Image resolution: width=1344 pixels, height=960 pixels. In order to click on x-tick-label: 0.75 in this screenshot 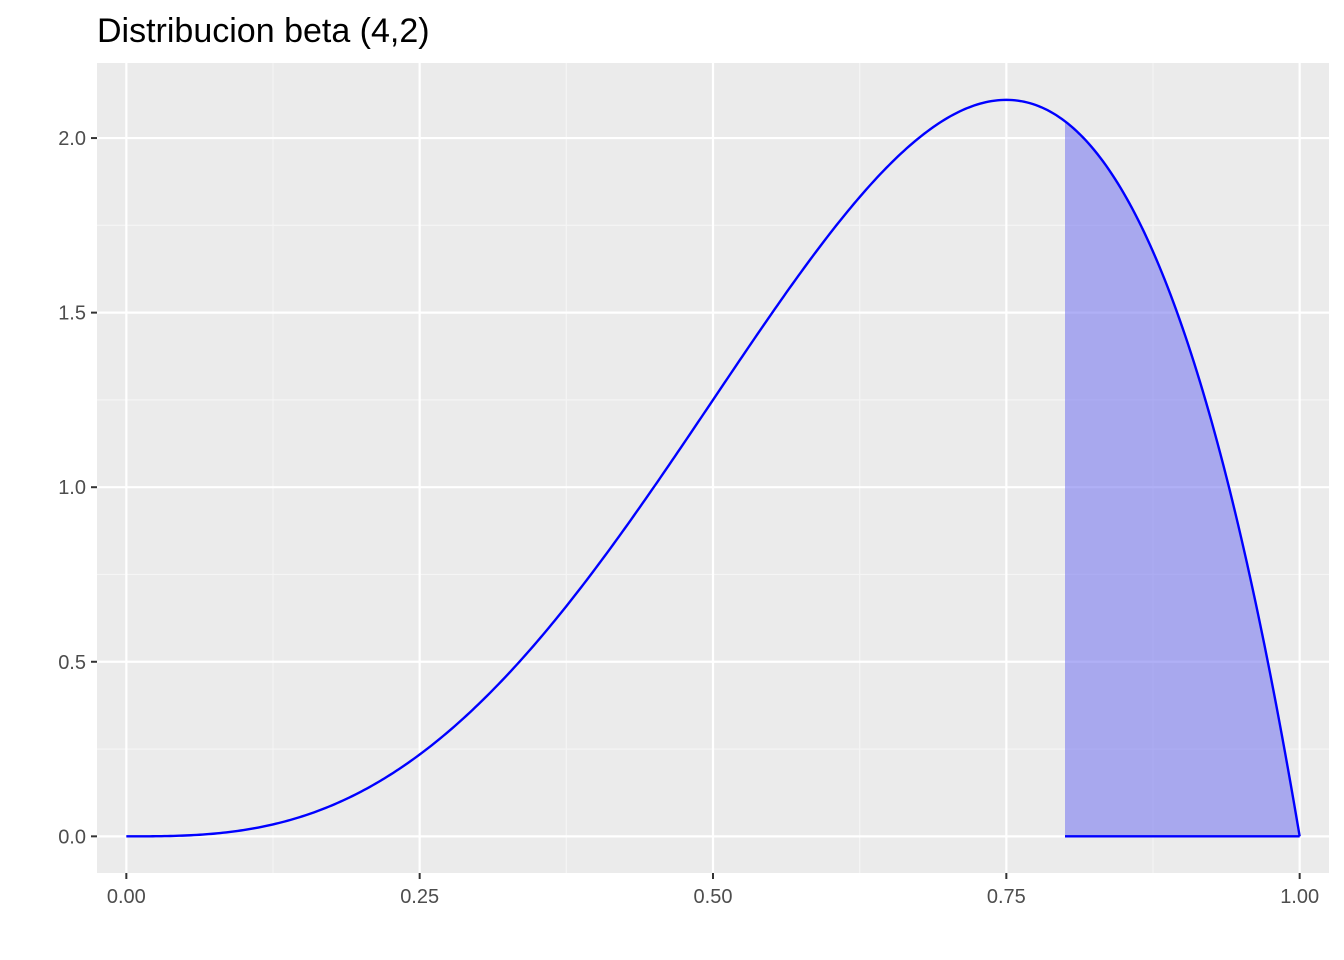, I will do `click(1006, 897)`.